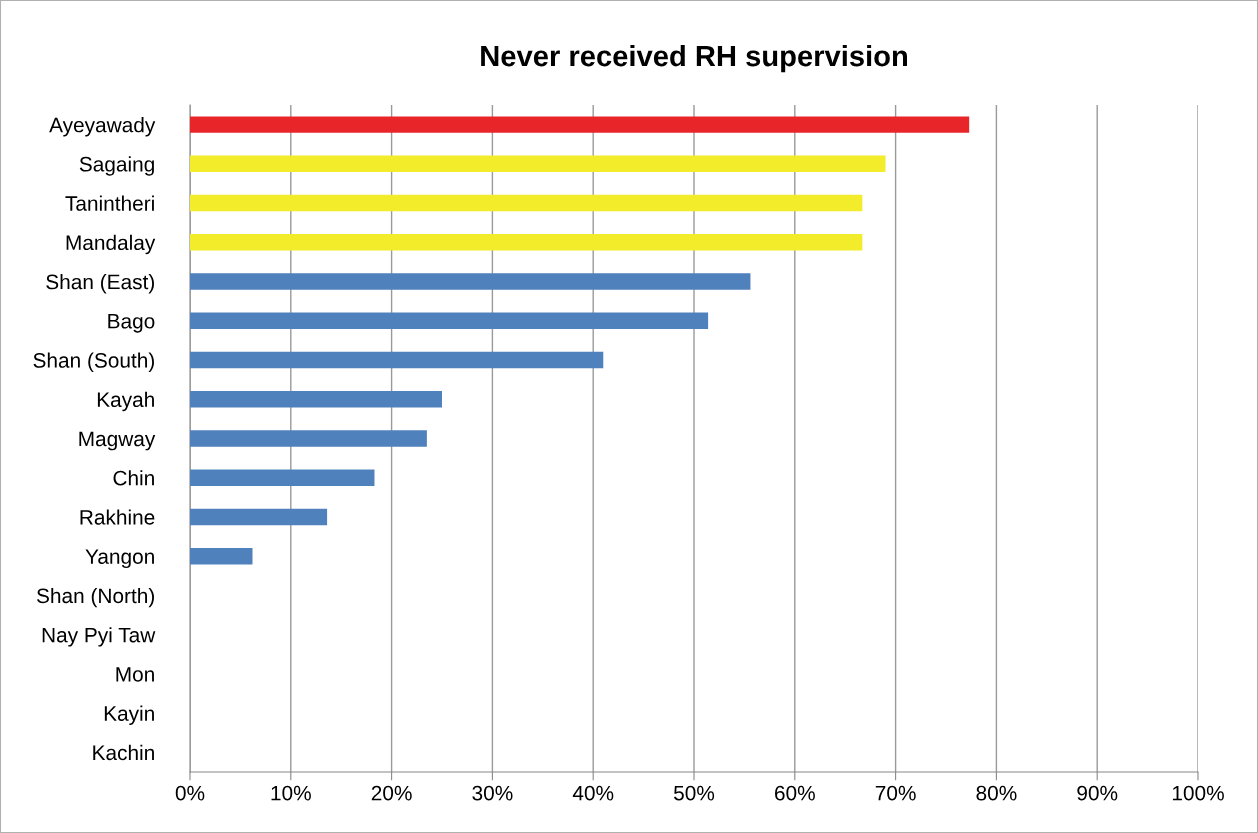 This screenshot has width=1258, height=833. I want to click on y-tick-label: Chin, so click(133, 478).